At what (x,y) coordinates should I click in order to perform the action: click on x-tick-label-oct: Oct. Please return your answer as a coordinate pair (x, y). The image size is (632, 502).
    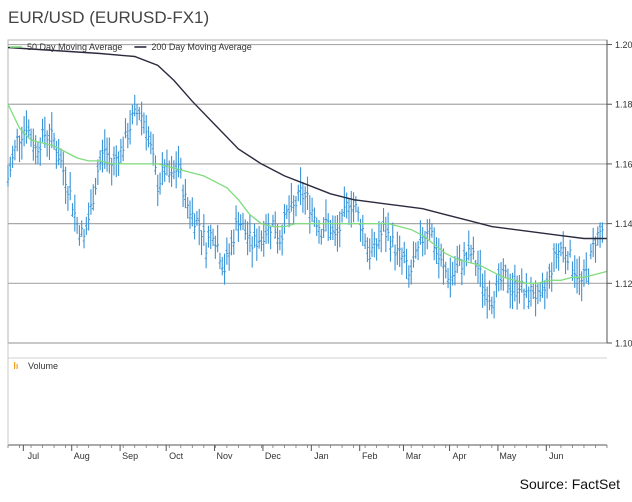
    Looking at the image, I should click on (176, 456).